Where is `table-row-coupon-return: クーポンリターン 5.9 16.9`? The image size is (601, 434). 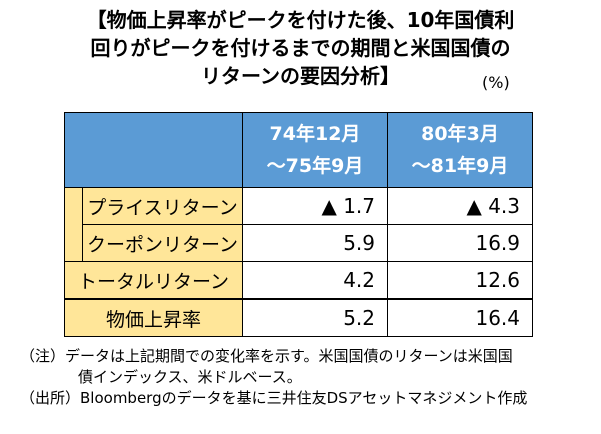 table-row-coupon-return: クーポンリターン 5.9 16.9 is located at coordinates (299, 243).